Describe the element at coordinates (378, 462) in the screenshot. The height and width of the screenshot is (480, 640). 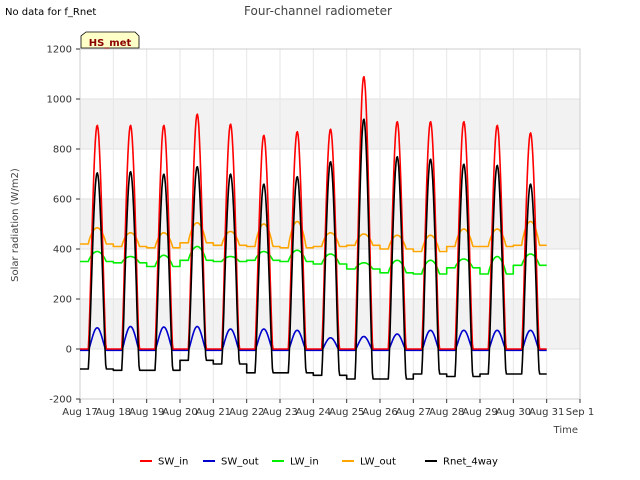
I see `legend-label: LW_out` at that location.